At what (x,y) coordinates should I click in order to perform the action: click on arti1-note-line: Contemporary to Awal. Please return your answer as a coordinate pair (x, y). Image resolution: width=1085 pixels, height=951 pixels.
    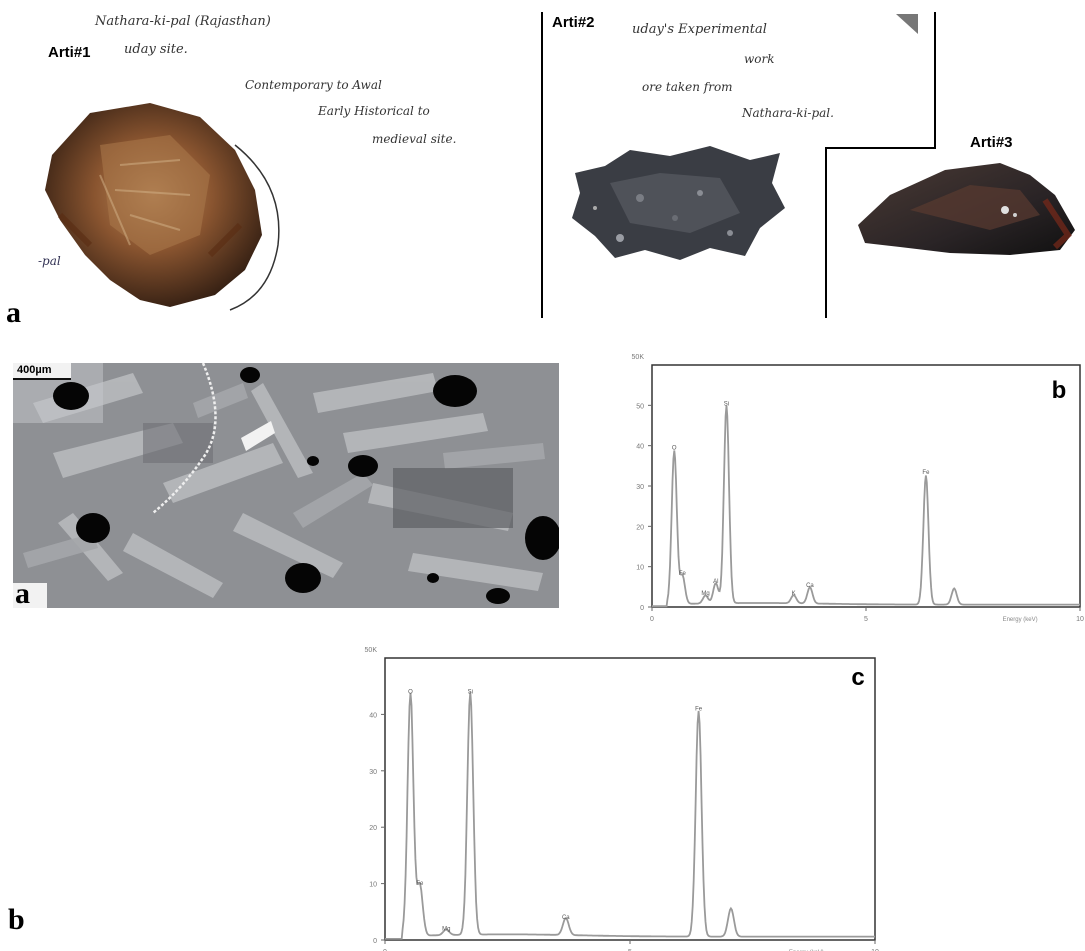
    Looking at the image, I should click on (313, 85).